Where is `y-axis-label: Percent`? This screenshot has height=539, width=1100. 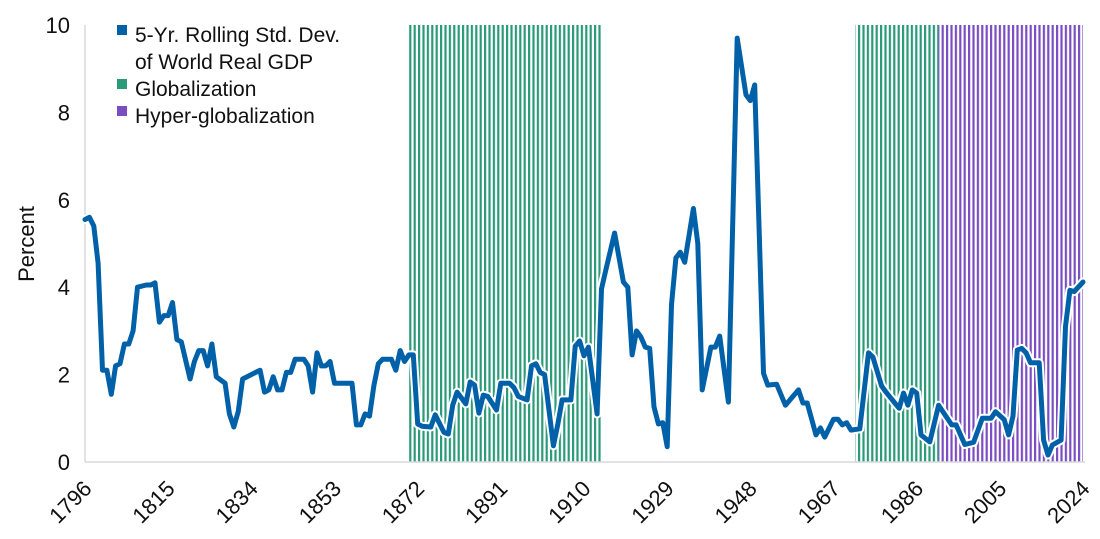
y-axis-label: Percent is located at coordinates (26, 244).